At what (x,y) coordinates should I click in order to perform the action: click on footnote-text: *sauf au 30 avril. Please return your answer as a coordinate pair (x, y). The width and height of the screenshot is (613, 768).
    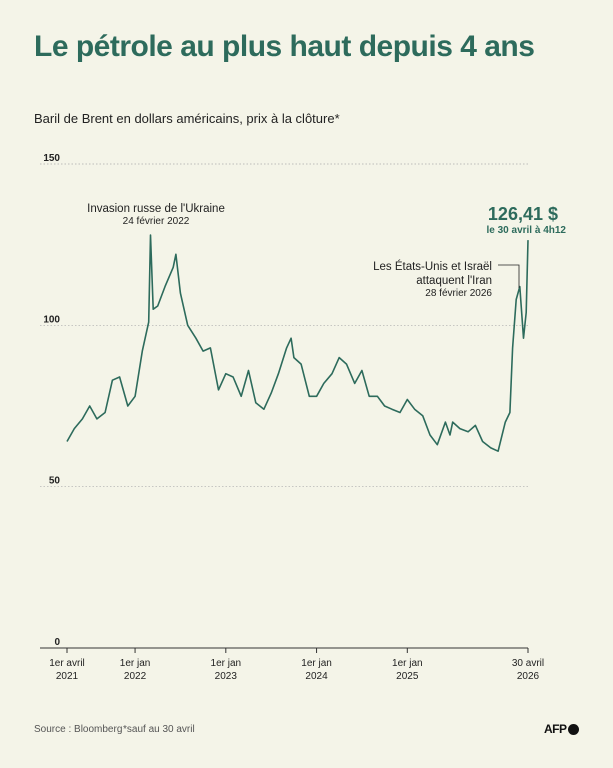
    Looking at the image, I should click on (159, 729).